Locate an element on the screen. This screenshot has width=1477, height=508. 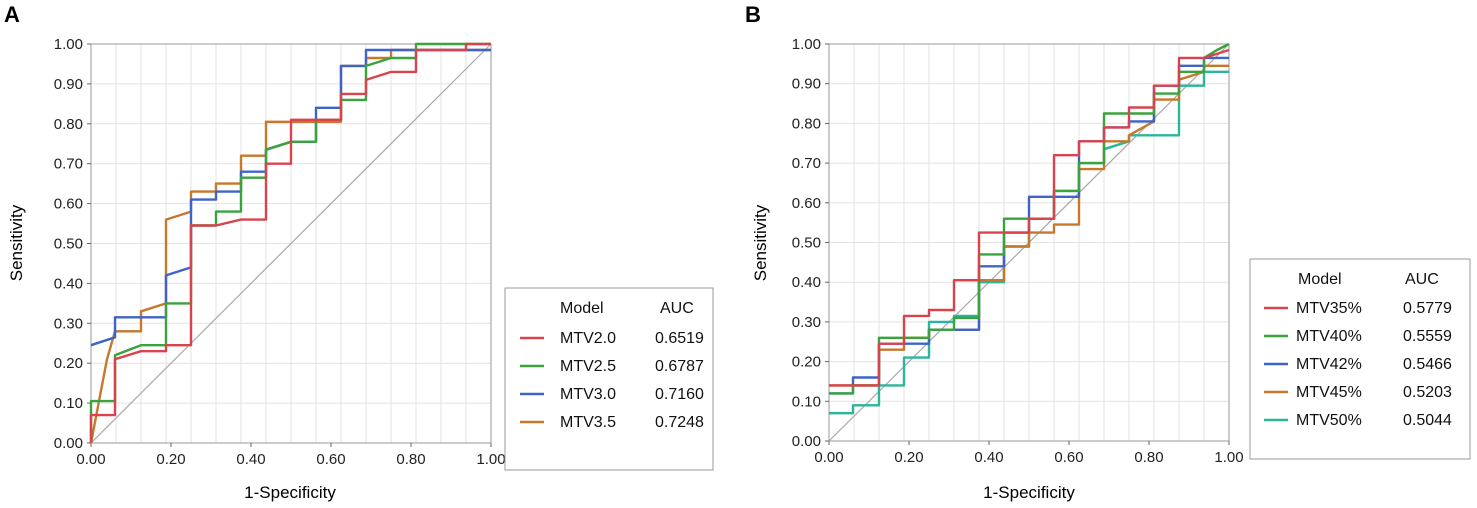
panel-a-x-tick-label: 0.20 is located at coordinates (170, 459).